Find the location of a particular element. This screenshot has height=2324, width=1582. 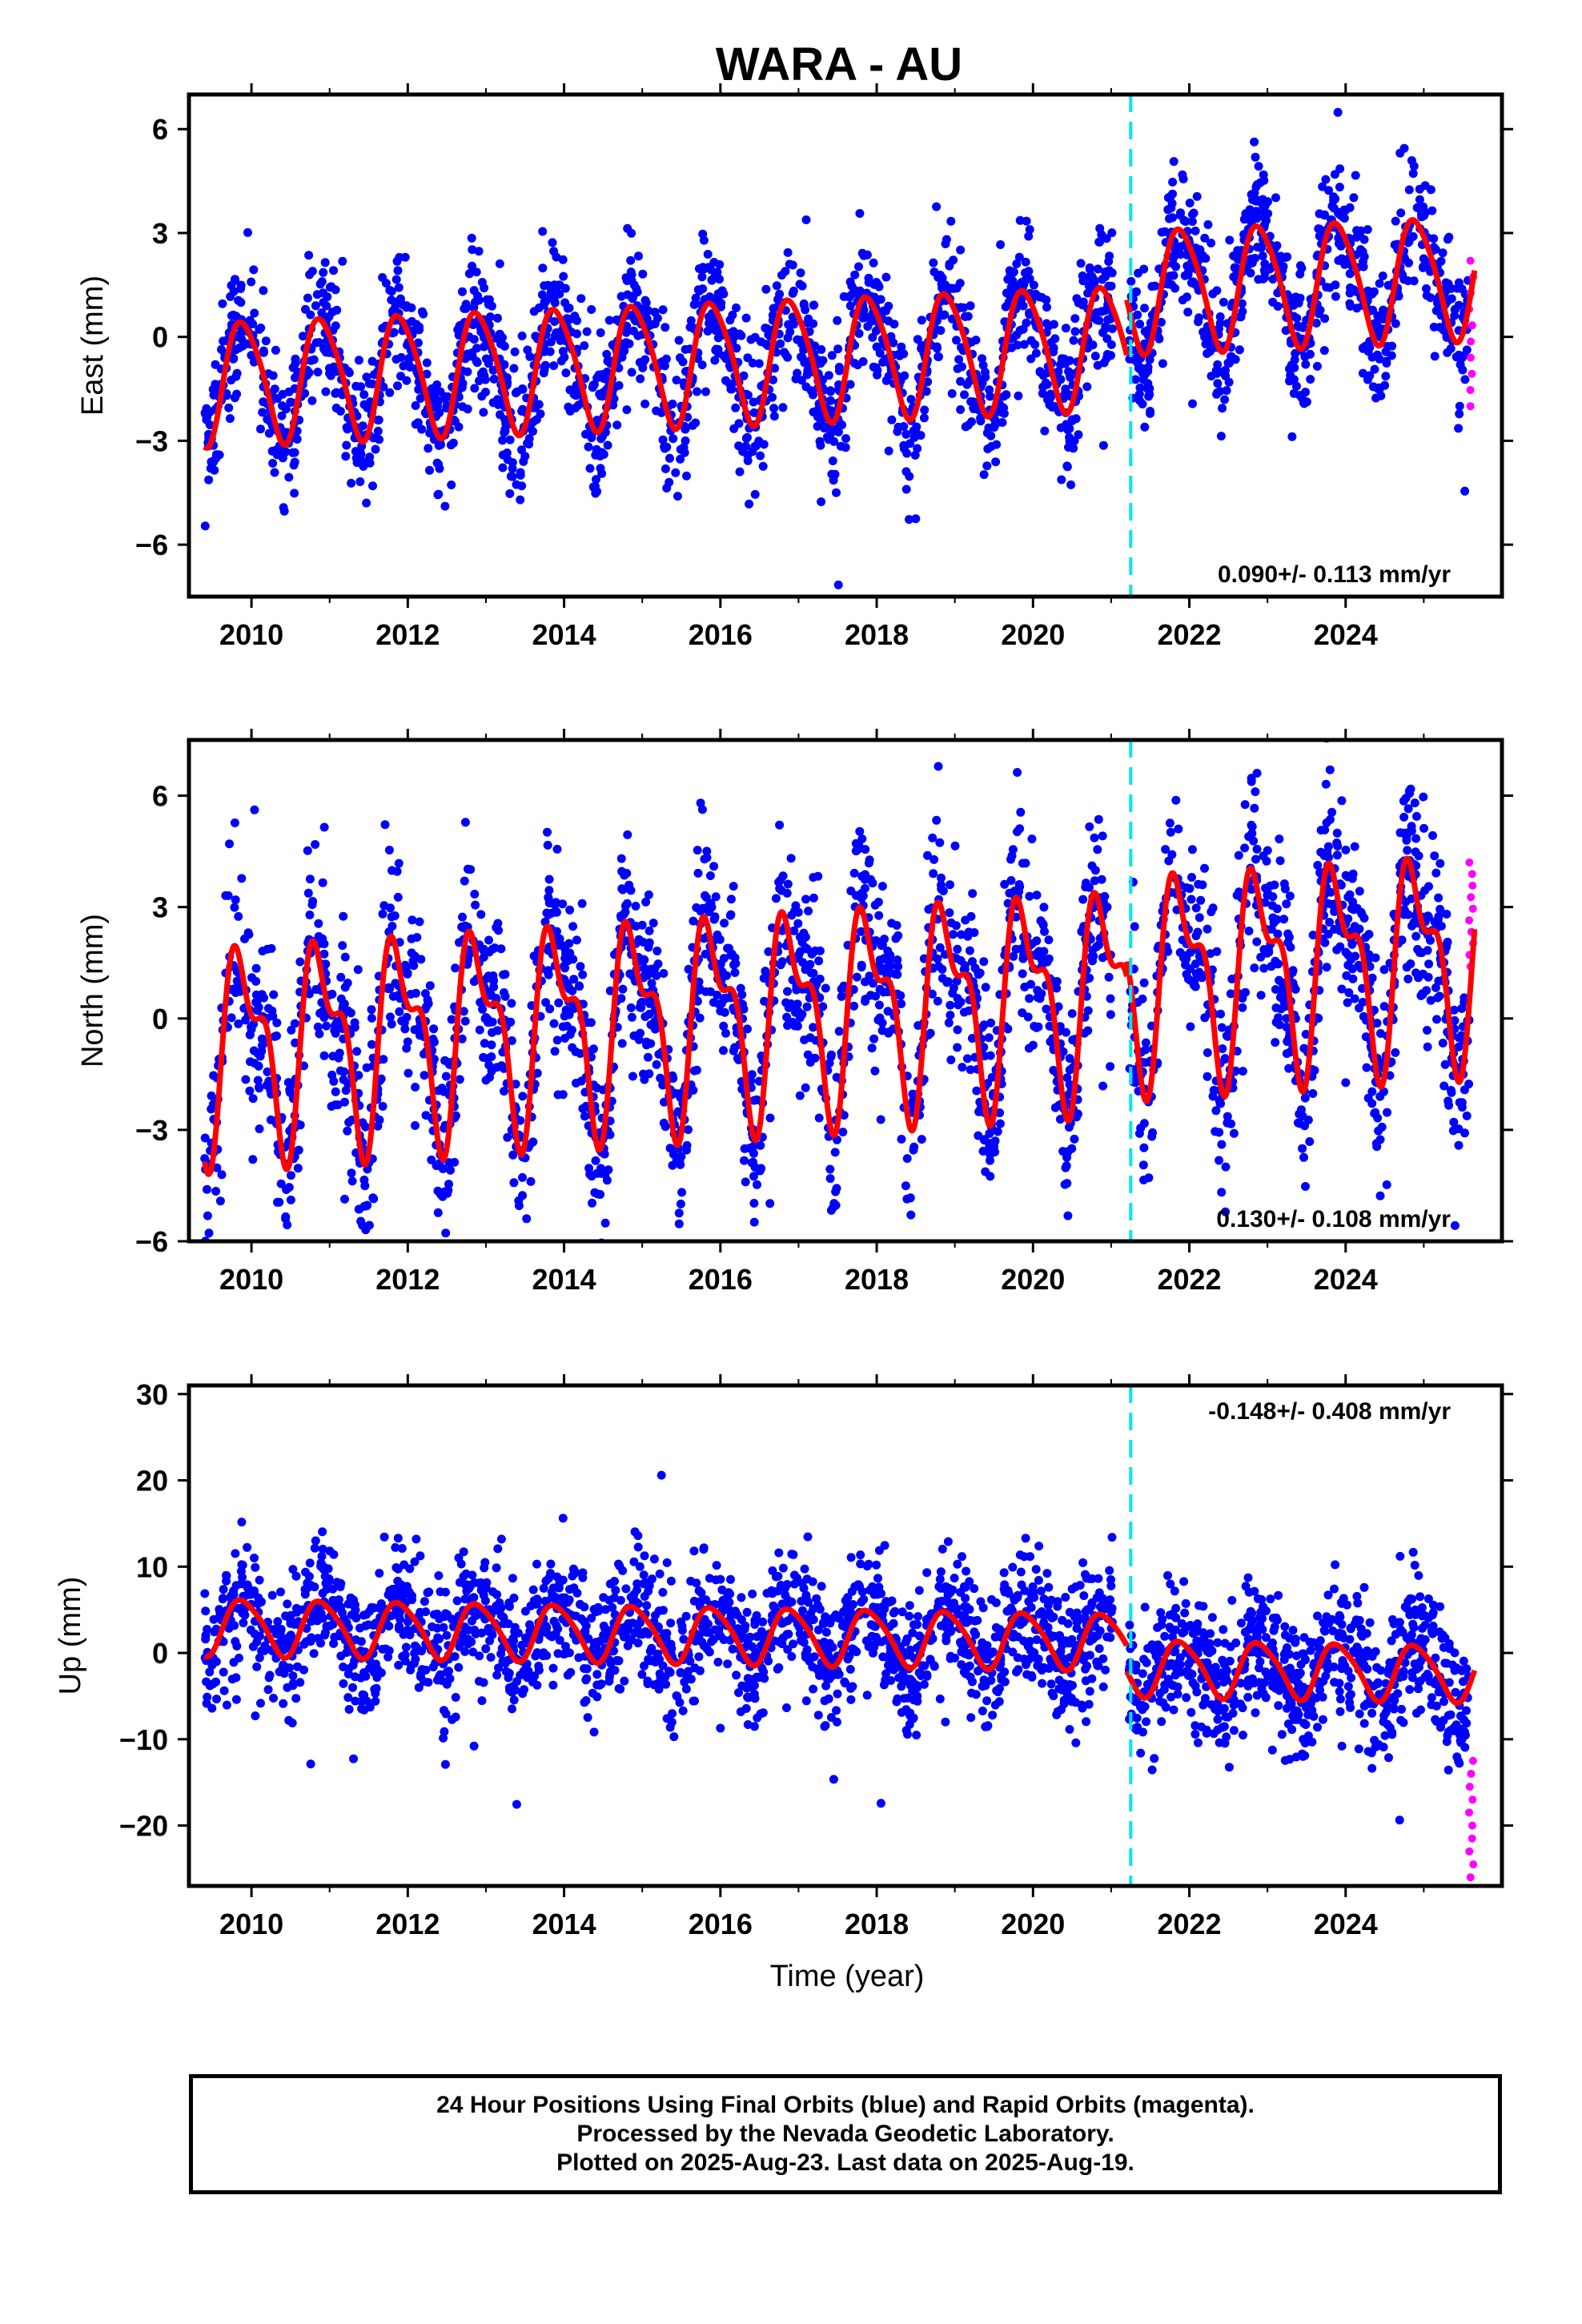

rapid-orbit-point is located at coordinates (1472, 373).